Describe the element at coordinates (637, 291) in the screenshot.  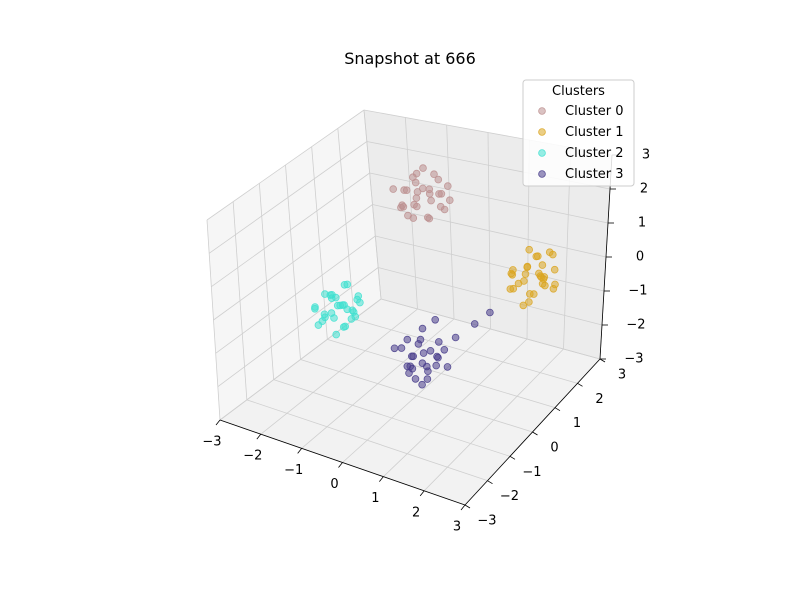
I see `z-tick-label: −1` at that location.